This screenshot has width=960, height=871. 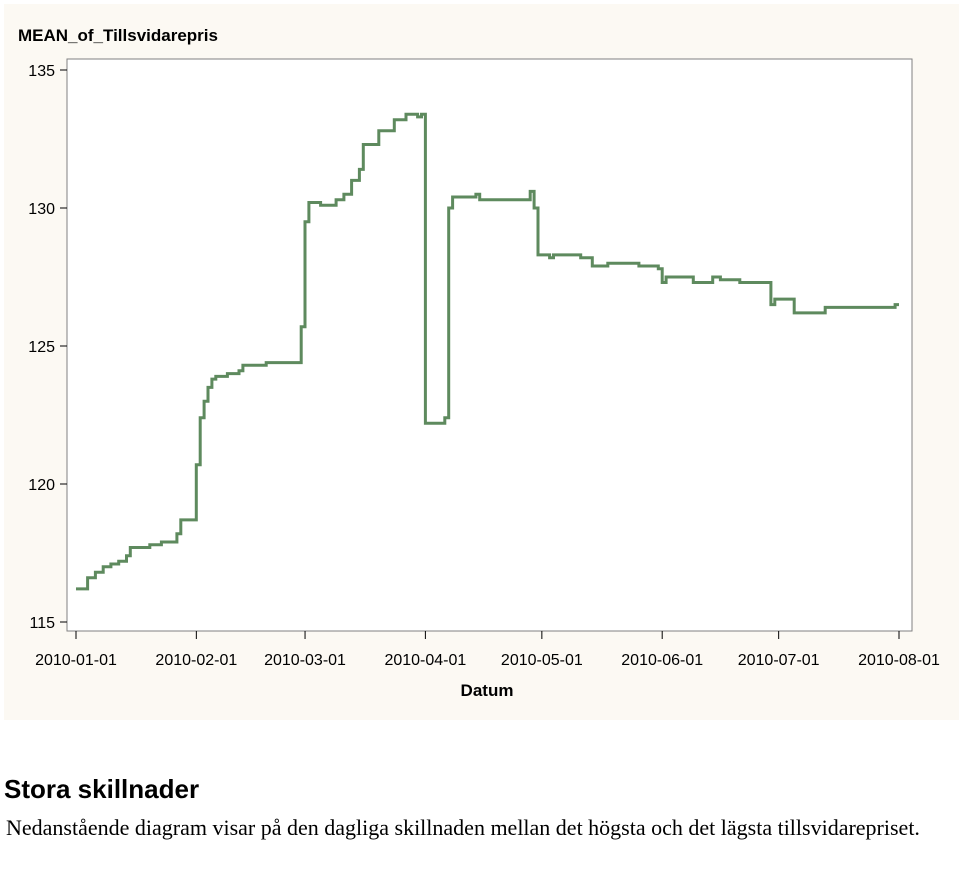 I want to click on y-axis-title: MEAN_of_Tillsvidarepris, so click(x=118, y=35).